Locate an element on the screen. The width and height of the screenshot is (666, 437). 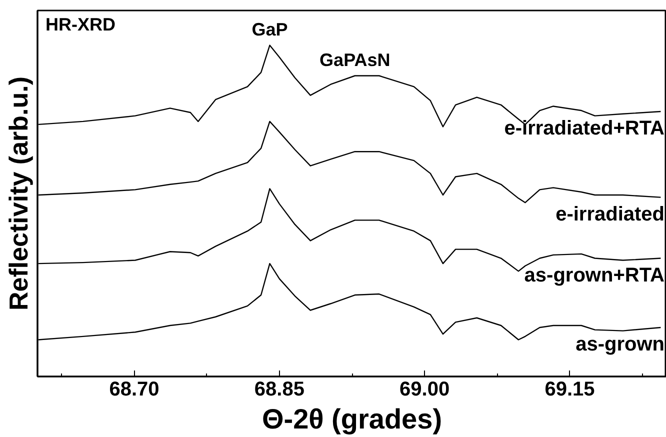
text: HR-XRD is located at coordinates (81, 24).